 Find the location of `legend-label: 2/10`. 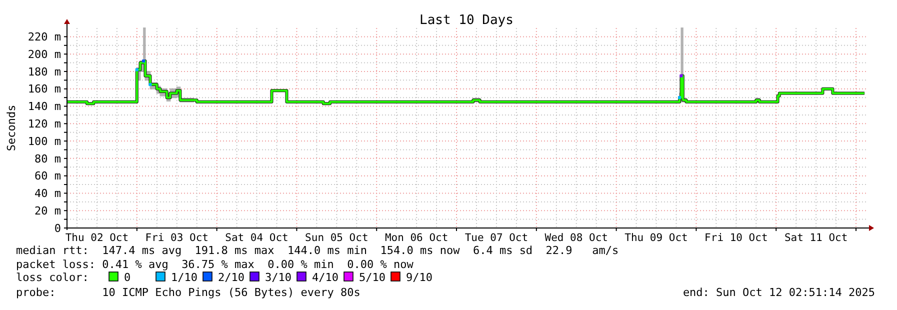

legend-label: 2/10 is located at coordinates (231, 277).